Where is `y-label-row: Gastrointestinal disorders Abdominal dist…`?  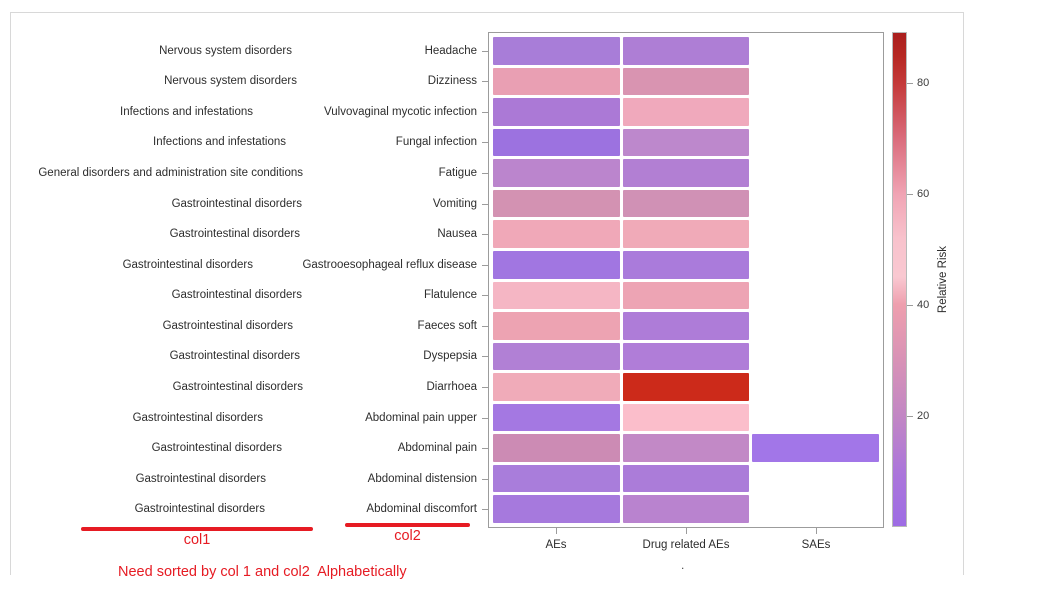
y-label-row: Gastrointestinal disorders Abdominal dist… is located at coordinates (244, 479).